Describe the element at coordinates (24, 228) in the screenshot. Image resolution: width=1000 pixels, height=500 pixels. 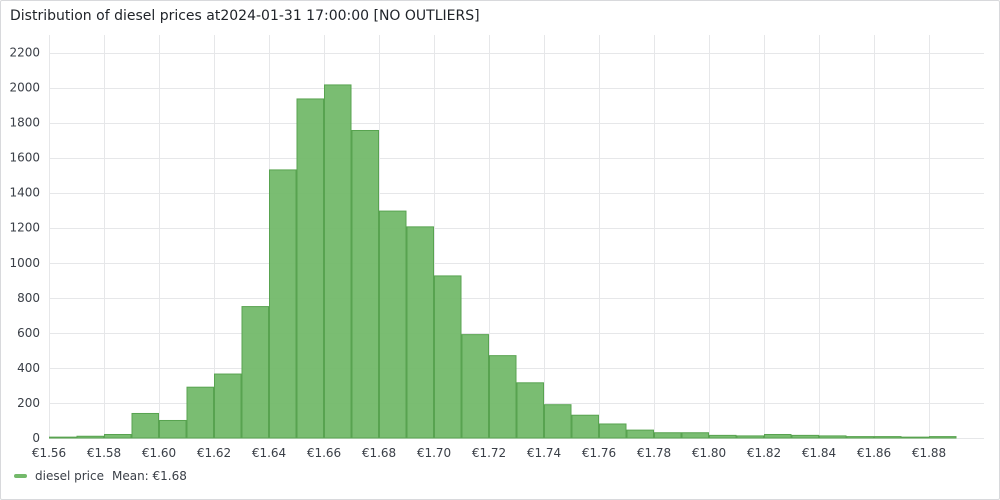
I see `y-tick-label: 1200` at that location.